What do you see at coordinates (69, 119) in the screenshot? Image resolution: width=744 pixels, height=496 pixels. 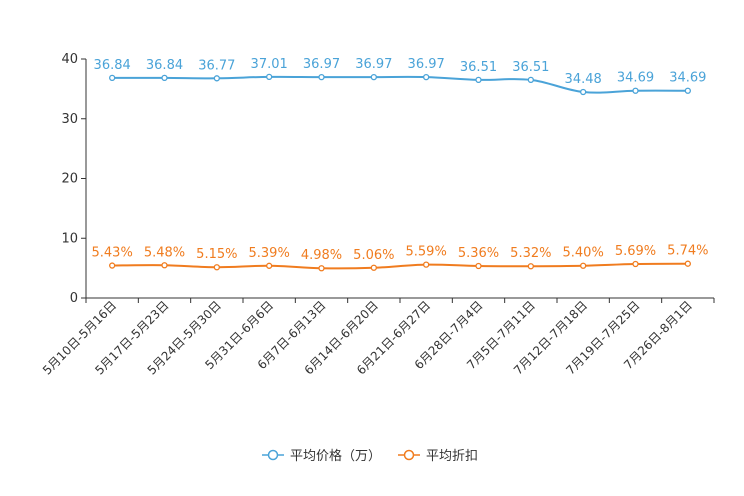 I see `y-tick-label: 30` at bounding box center [69, 119].